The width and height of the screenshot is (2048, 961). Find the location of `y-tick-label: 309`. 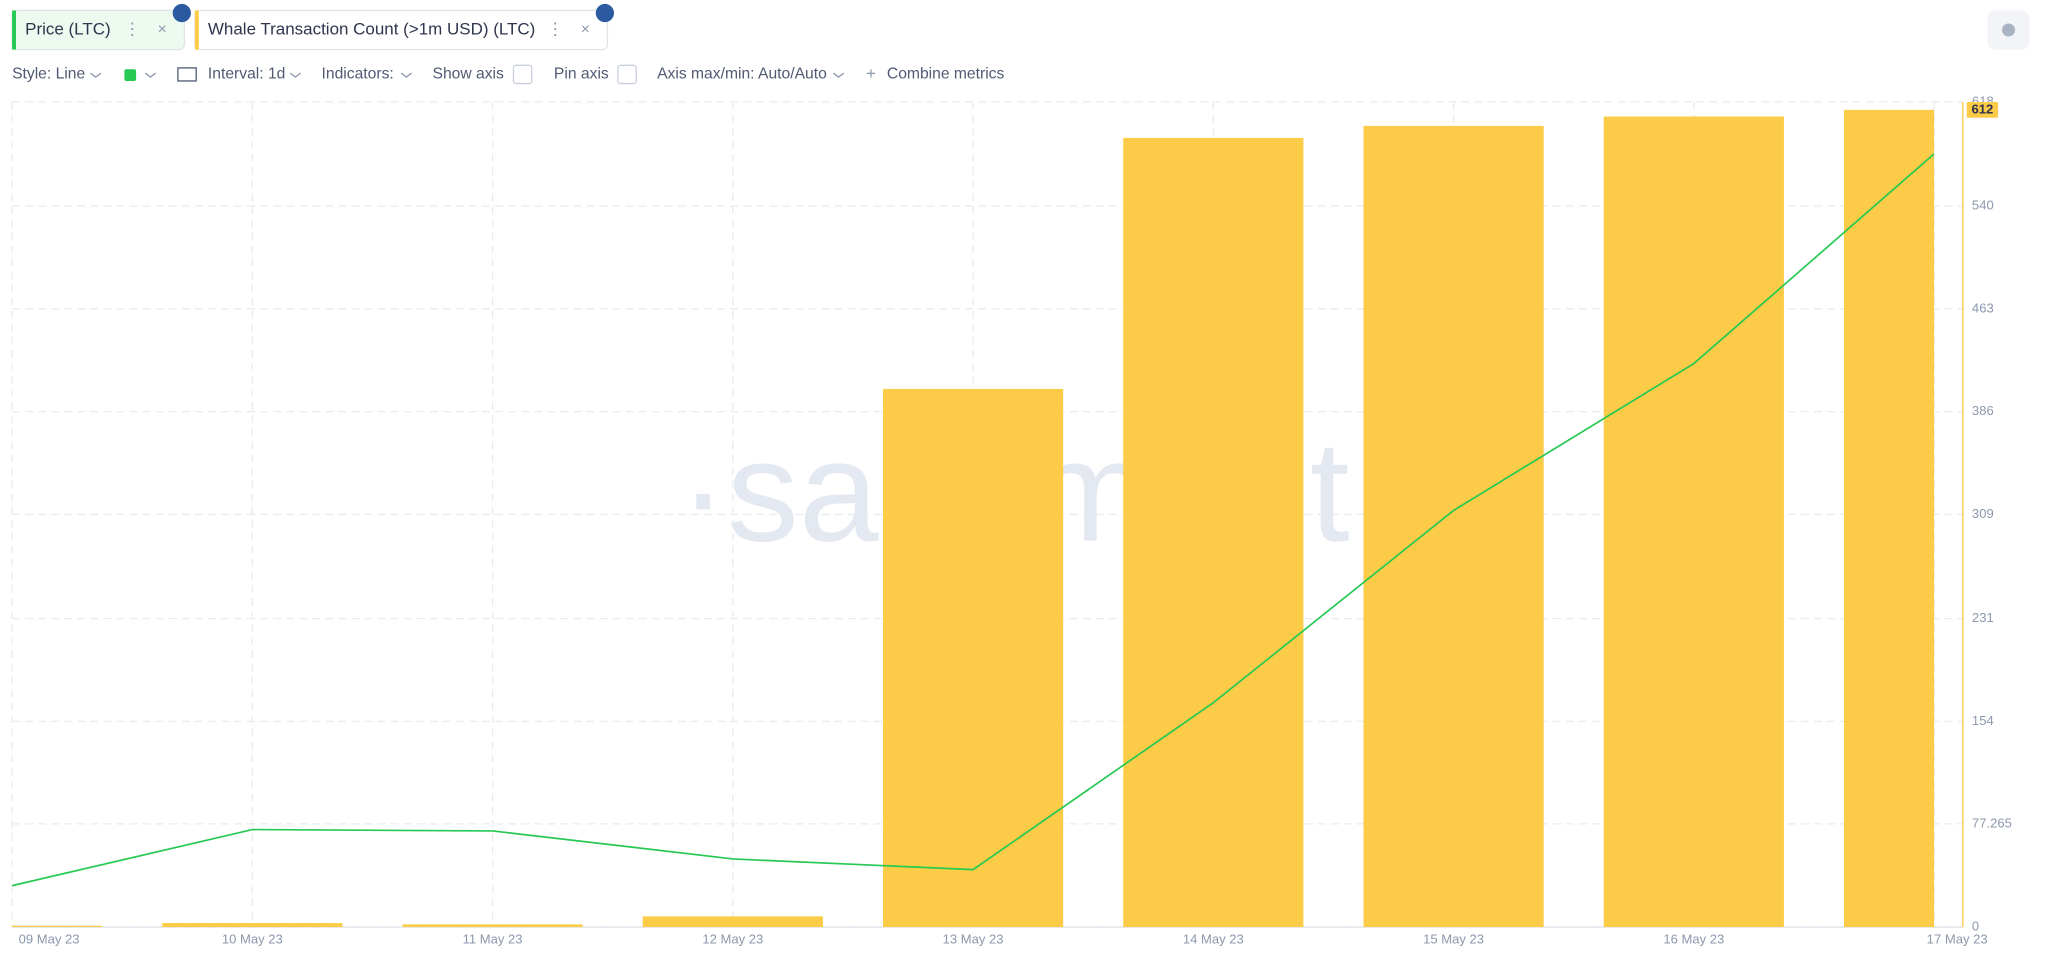

y-tick-label: 309 is located at coordinates (1983, 513).